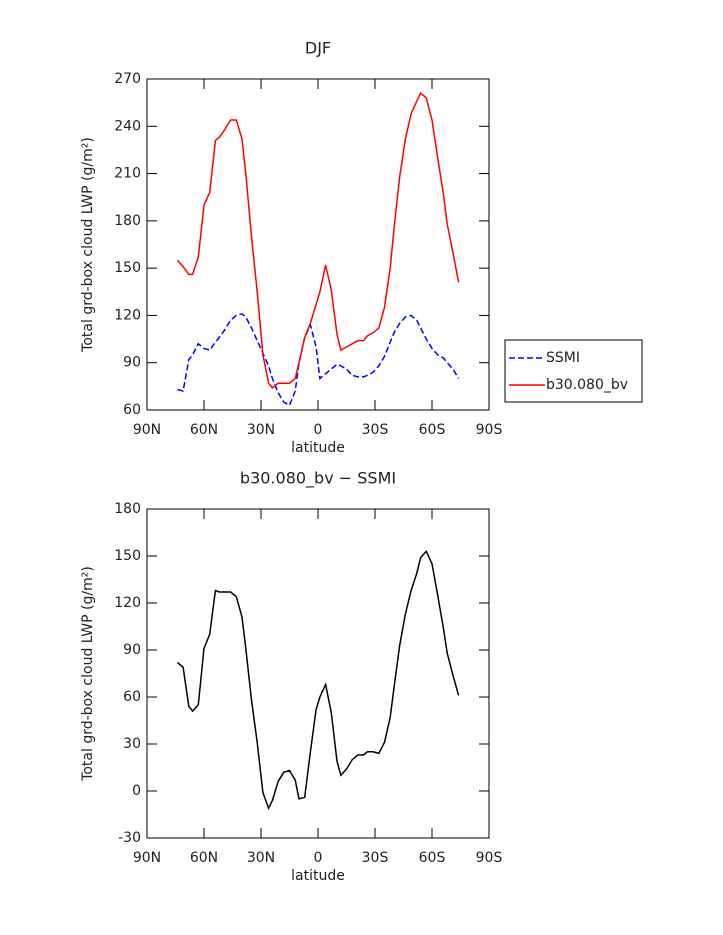 The image size is (723, 935). Describe the element at coordinates (127, 126) in the screenshot. I see `y-tick-label: 240` at that location.